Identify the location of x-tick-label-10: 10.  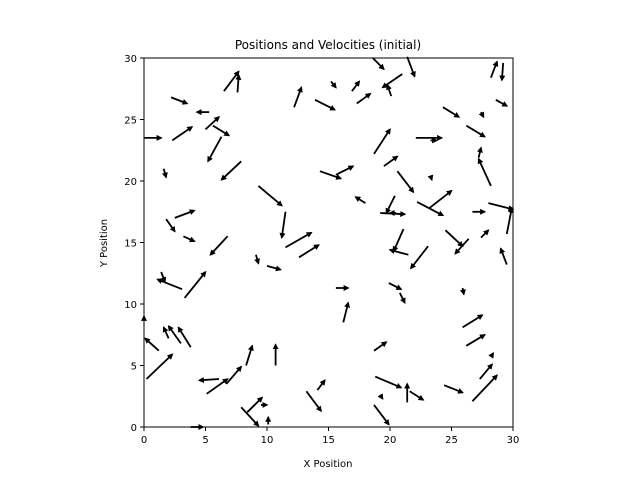
(267, 440).